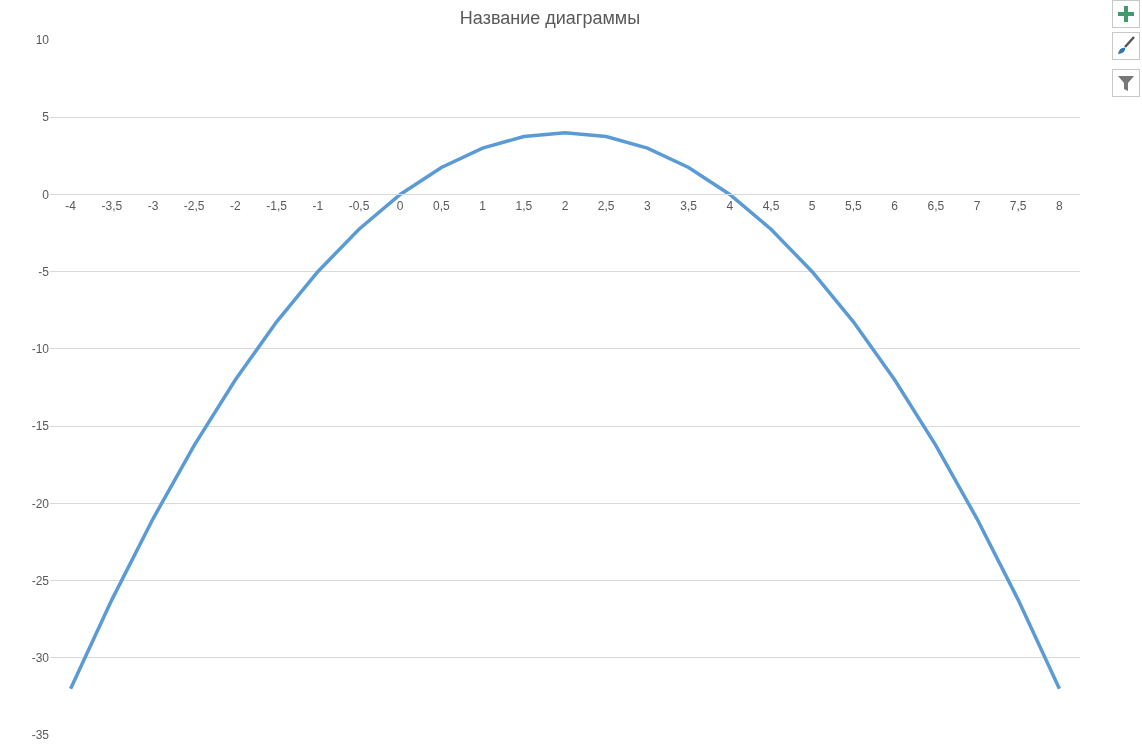  What do you see at coordinates (71, 205) in the screenshot?
I see `x-tick-label: -4` at bounding box center [71, 205].